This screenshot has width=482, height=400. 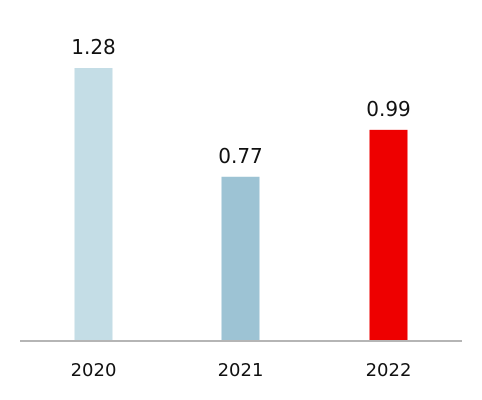 I want to click on x-tick-label-2021: 2021, so click(x=241, y=370).